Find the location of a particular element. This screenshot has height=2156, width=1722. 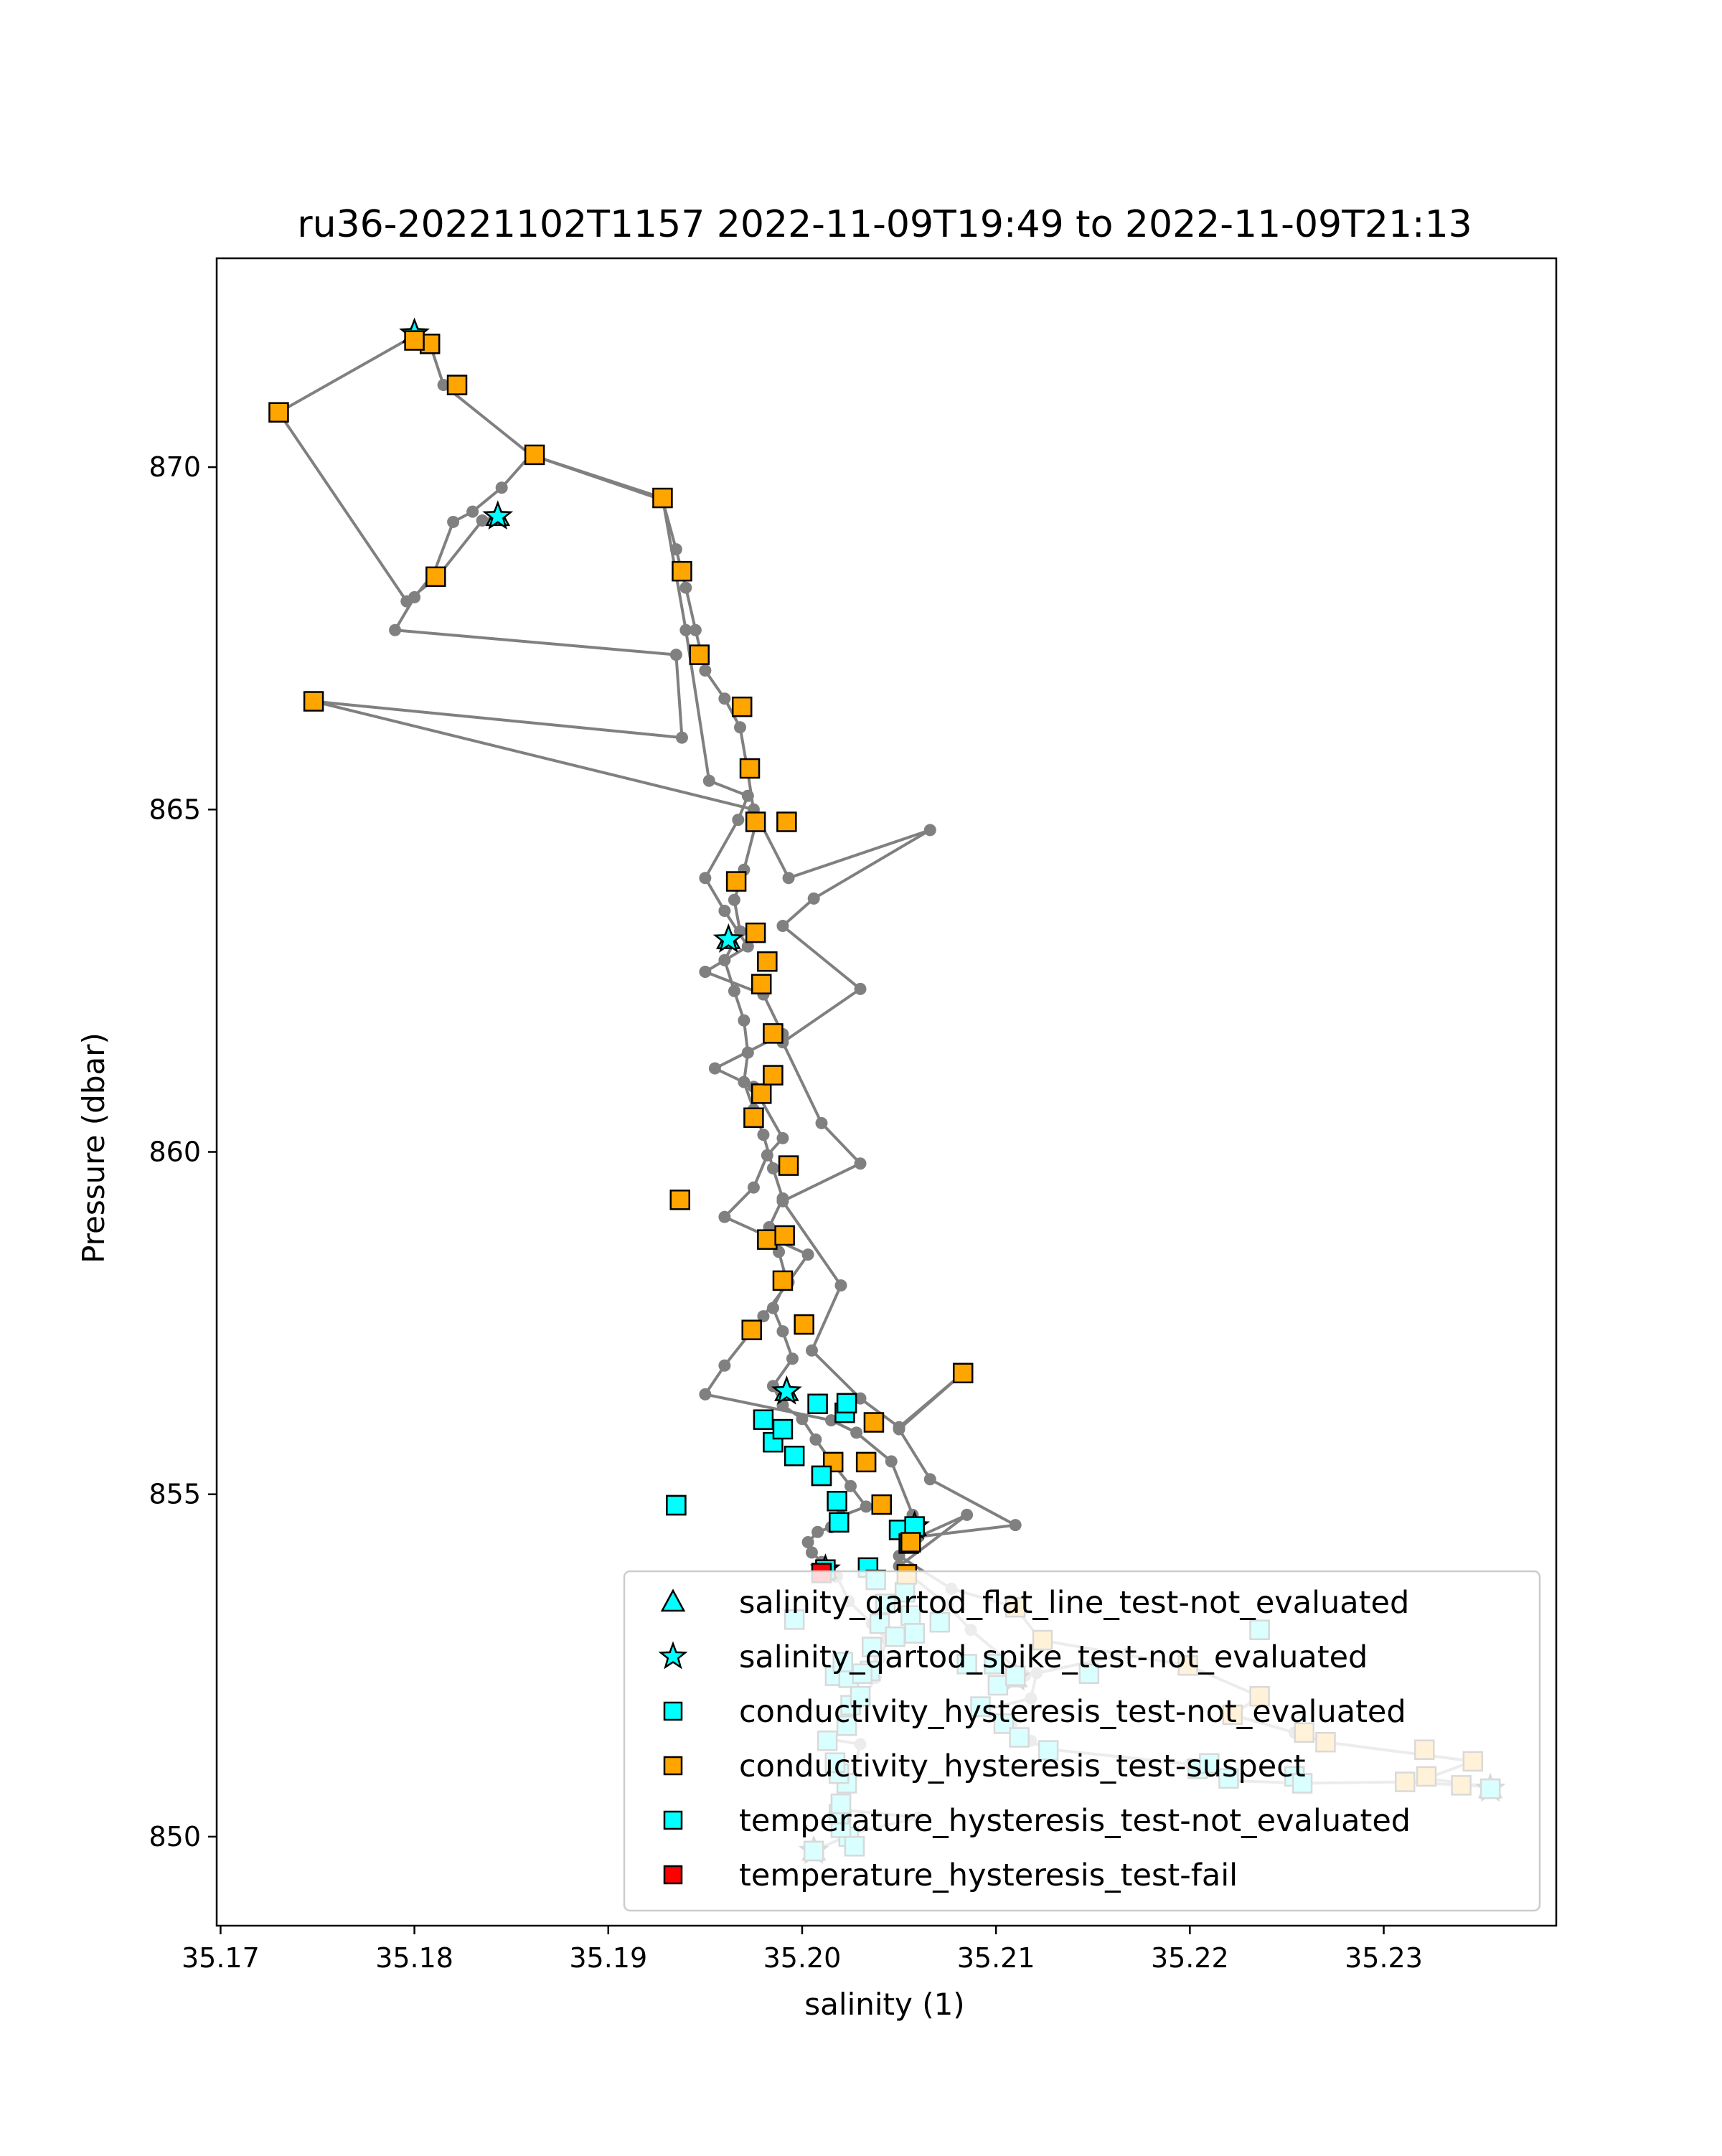

x-tick-label: 35.18 is located at coordinates (414, 1958).